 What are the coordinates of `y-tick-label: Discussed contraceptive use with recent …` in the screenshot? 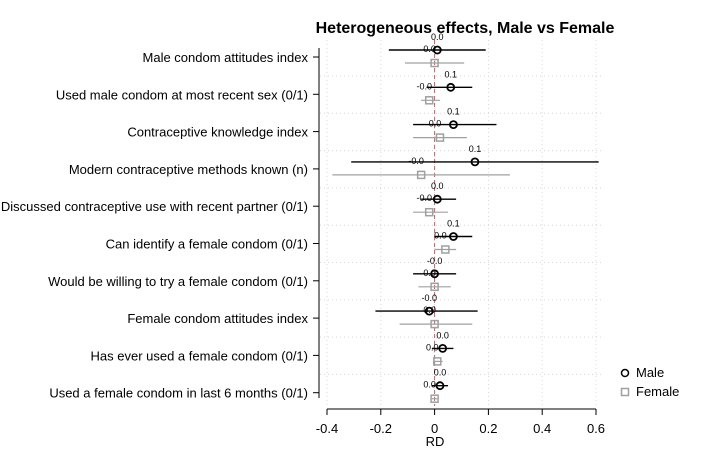 It's located at (154, 206).